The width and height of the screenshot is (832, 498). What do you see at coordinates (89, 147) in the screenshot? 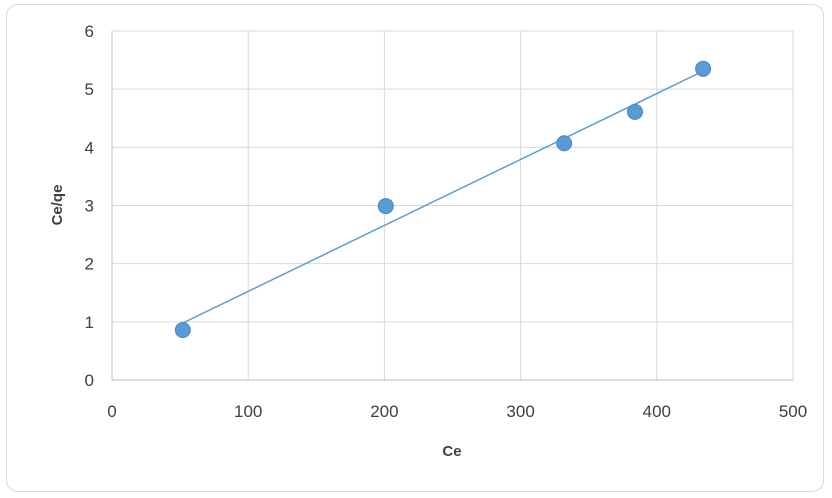
I see `y-tick-label: 4` at bounding box center [89, 147].